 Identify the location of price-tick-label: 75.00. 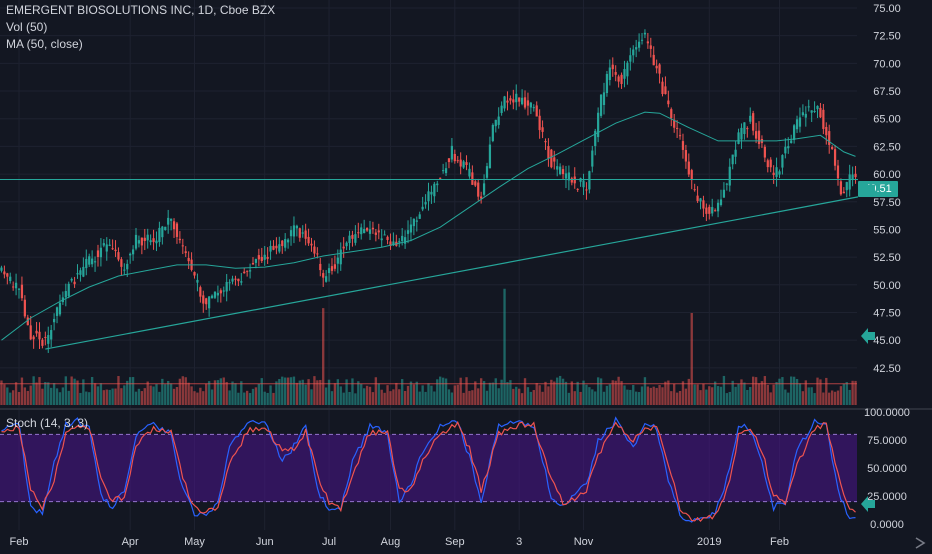
(887, 9).